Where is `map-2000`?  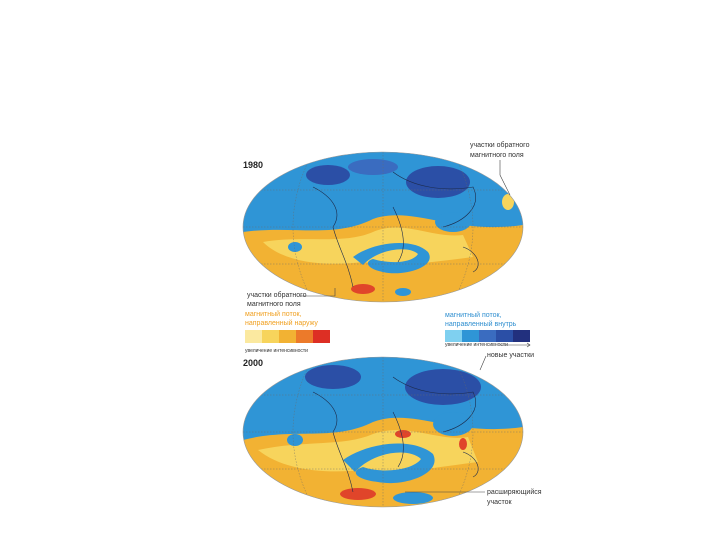
map-2000 is located at coordinates (383, 432).